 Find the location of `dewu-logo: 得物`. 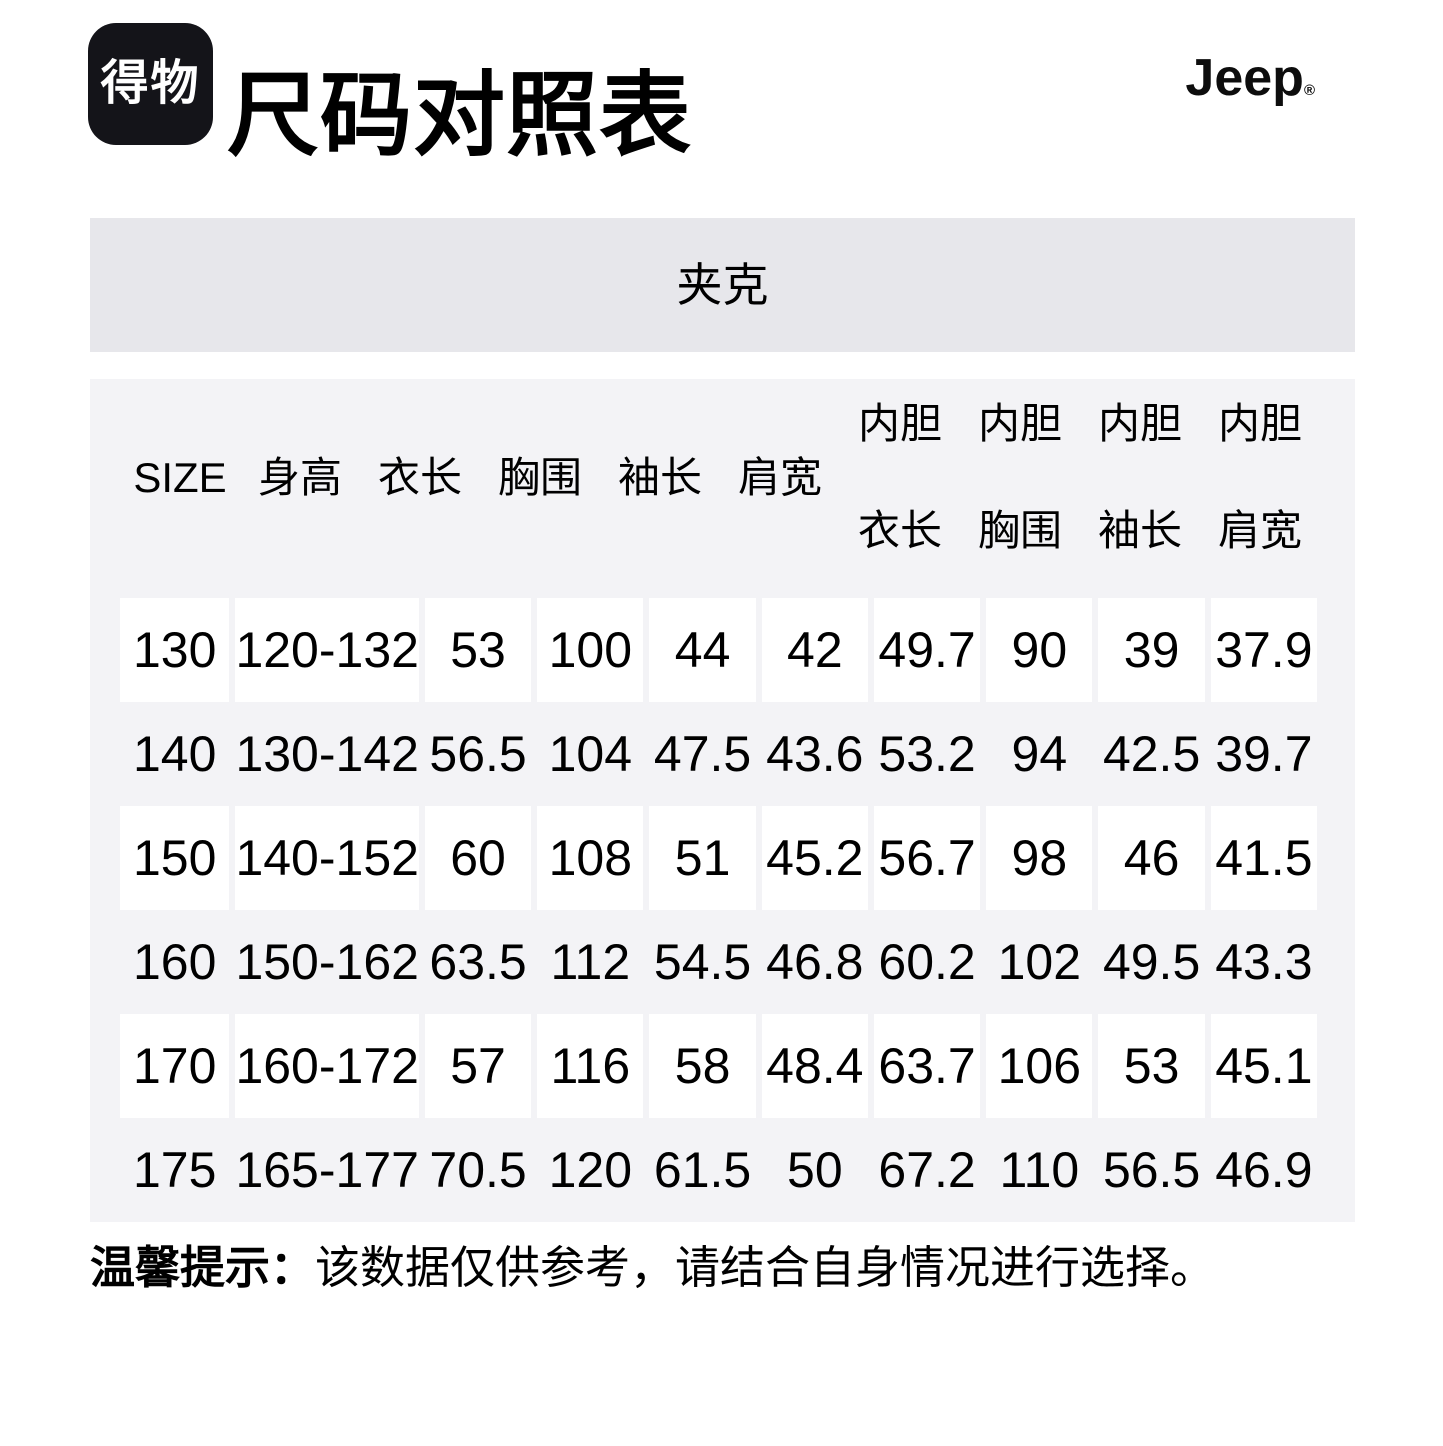

dewu-logo: 得物 is located at coordinates (150, 84).